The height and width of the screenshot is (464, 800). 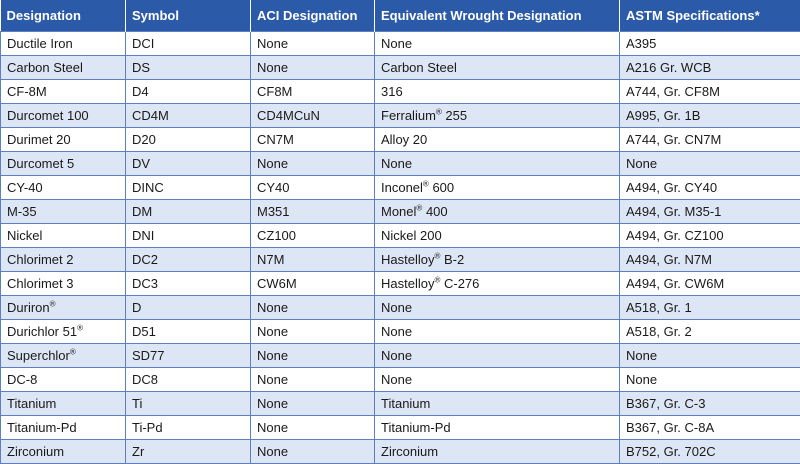 What do you see at coordinates (40, 43) in the screenshot?
I see `designation-text: Ductile Iron` at bounding box center [40, 43].